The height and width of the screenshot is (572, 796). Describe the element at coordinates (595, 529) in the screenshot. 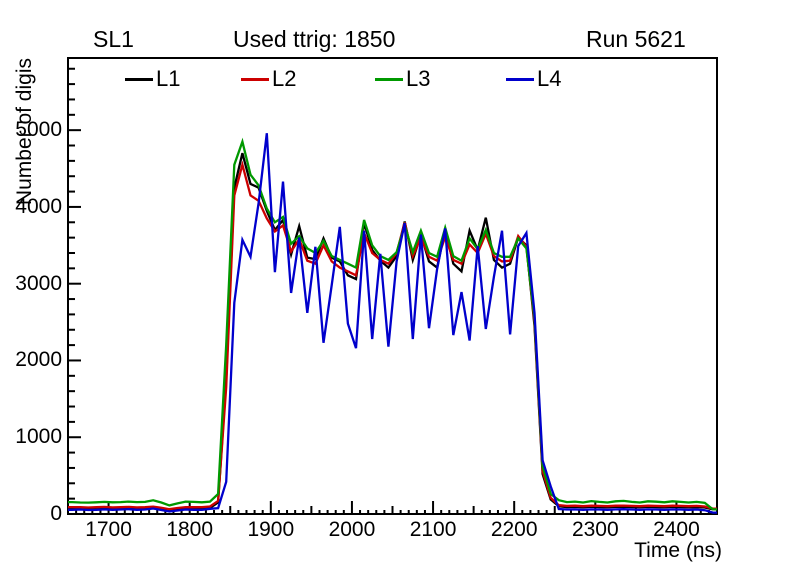

I see `x-tick-label: 2300` at that location.